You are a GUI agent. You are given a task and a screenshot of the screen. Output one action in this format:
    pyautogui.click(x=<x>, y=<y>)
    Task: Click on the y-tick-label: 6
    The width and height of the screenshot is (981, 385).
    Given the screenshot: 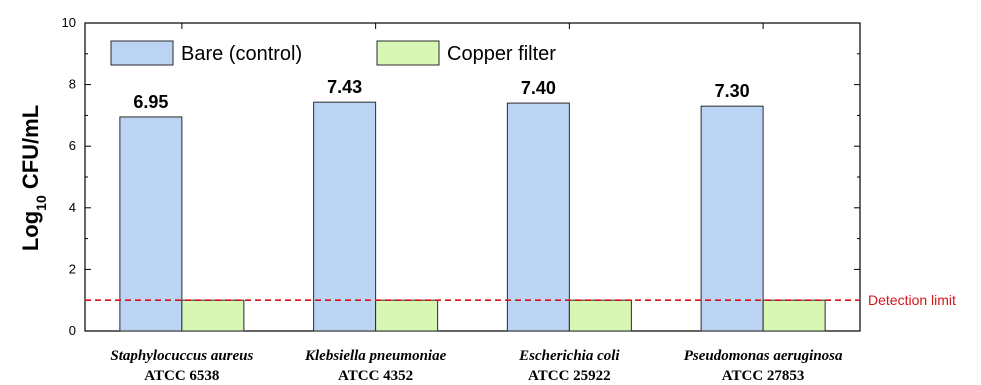 What is the action you would take?
    pyautogui.click(x=72, y=145)
    